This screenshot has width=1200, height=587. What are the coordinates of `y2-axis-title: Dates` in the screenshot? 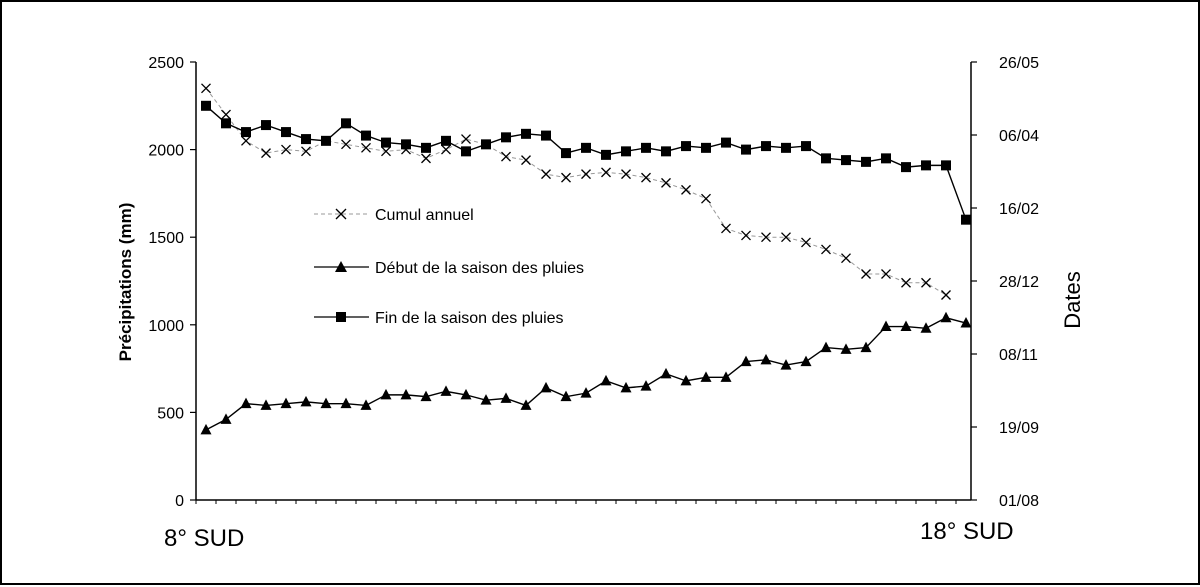 It's located at (1072, 299).